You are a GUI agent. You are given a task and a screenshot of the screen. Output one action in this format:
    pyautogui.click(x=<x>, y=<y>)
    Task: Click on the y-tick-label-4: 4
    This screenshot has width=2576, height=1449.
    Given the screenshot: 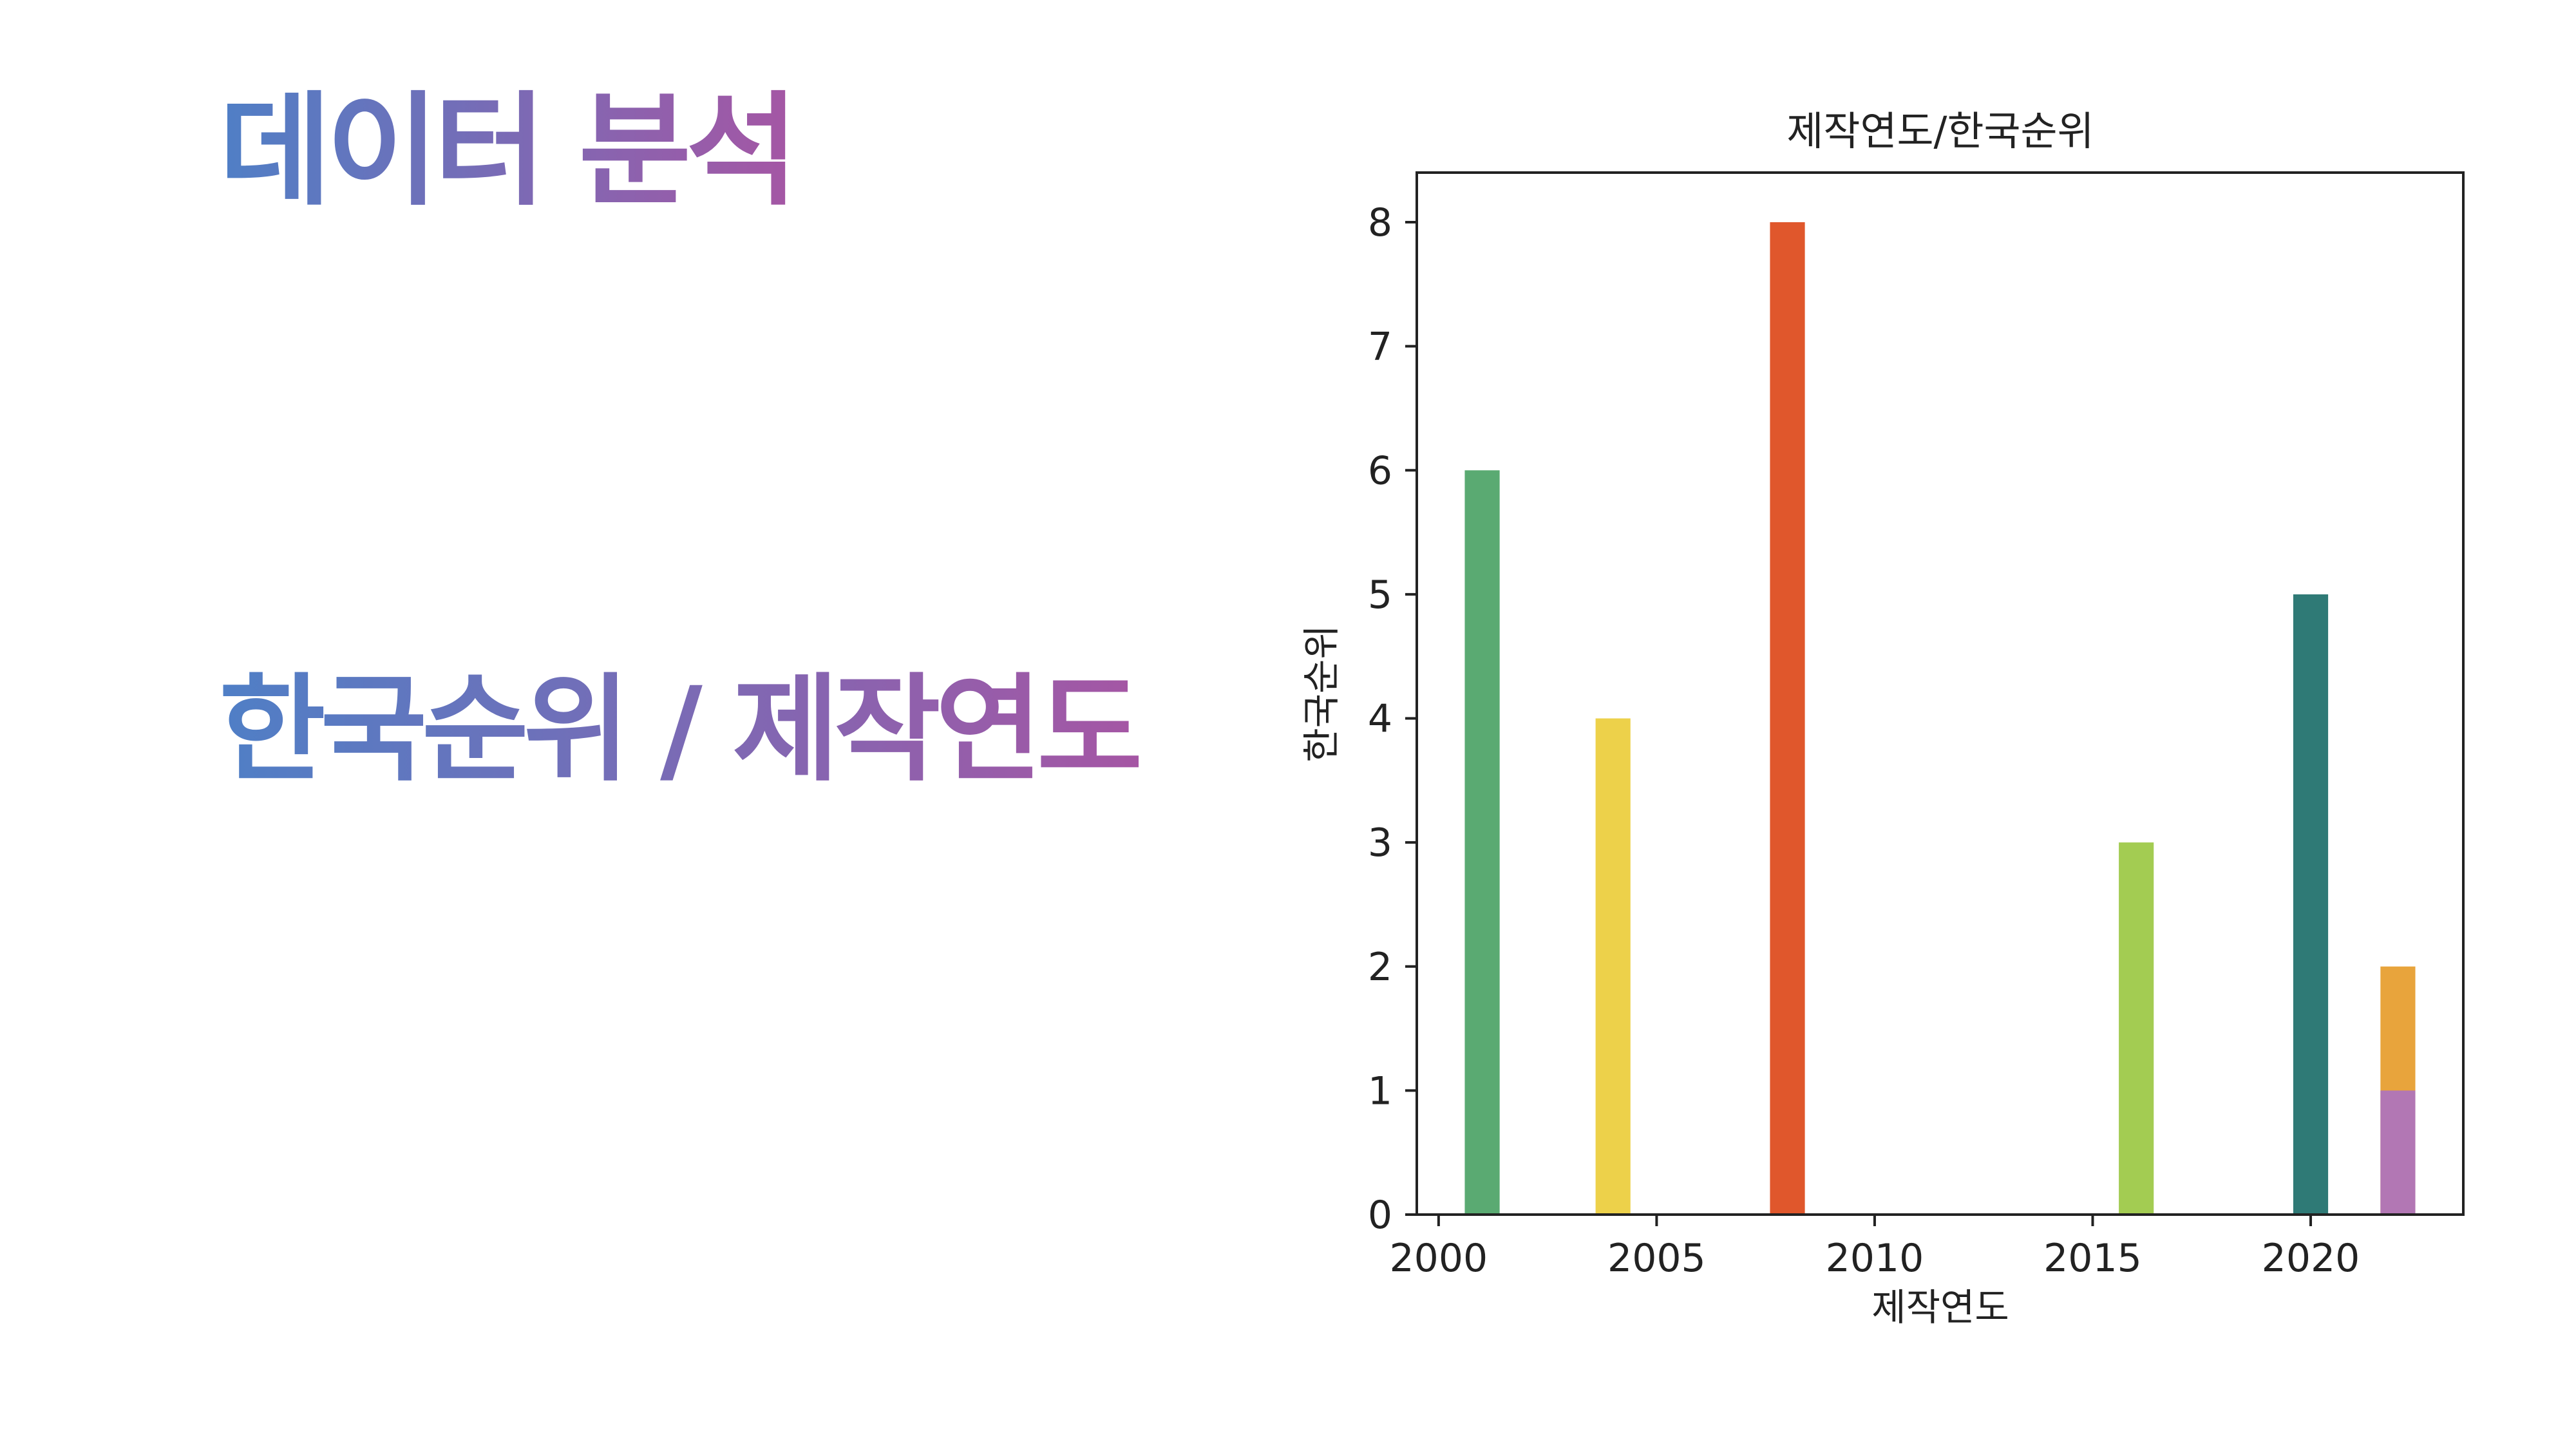 What is the action you would take?
    pyautogui.click(x=1380, y=719)
    